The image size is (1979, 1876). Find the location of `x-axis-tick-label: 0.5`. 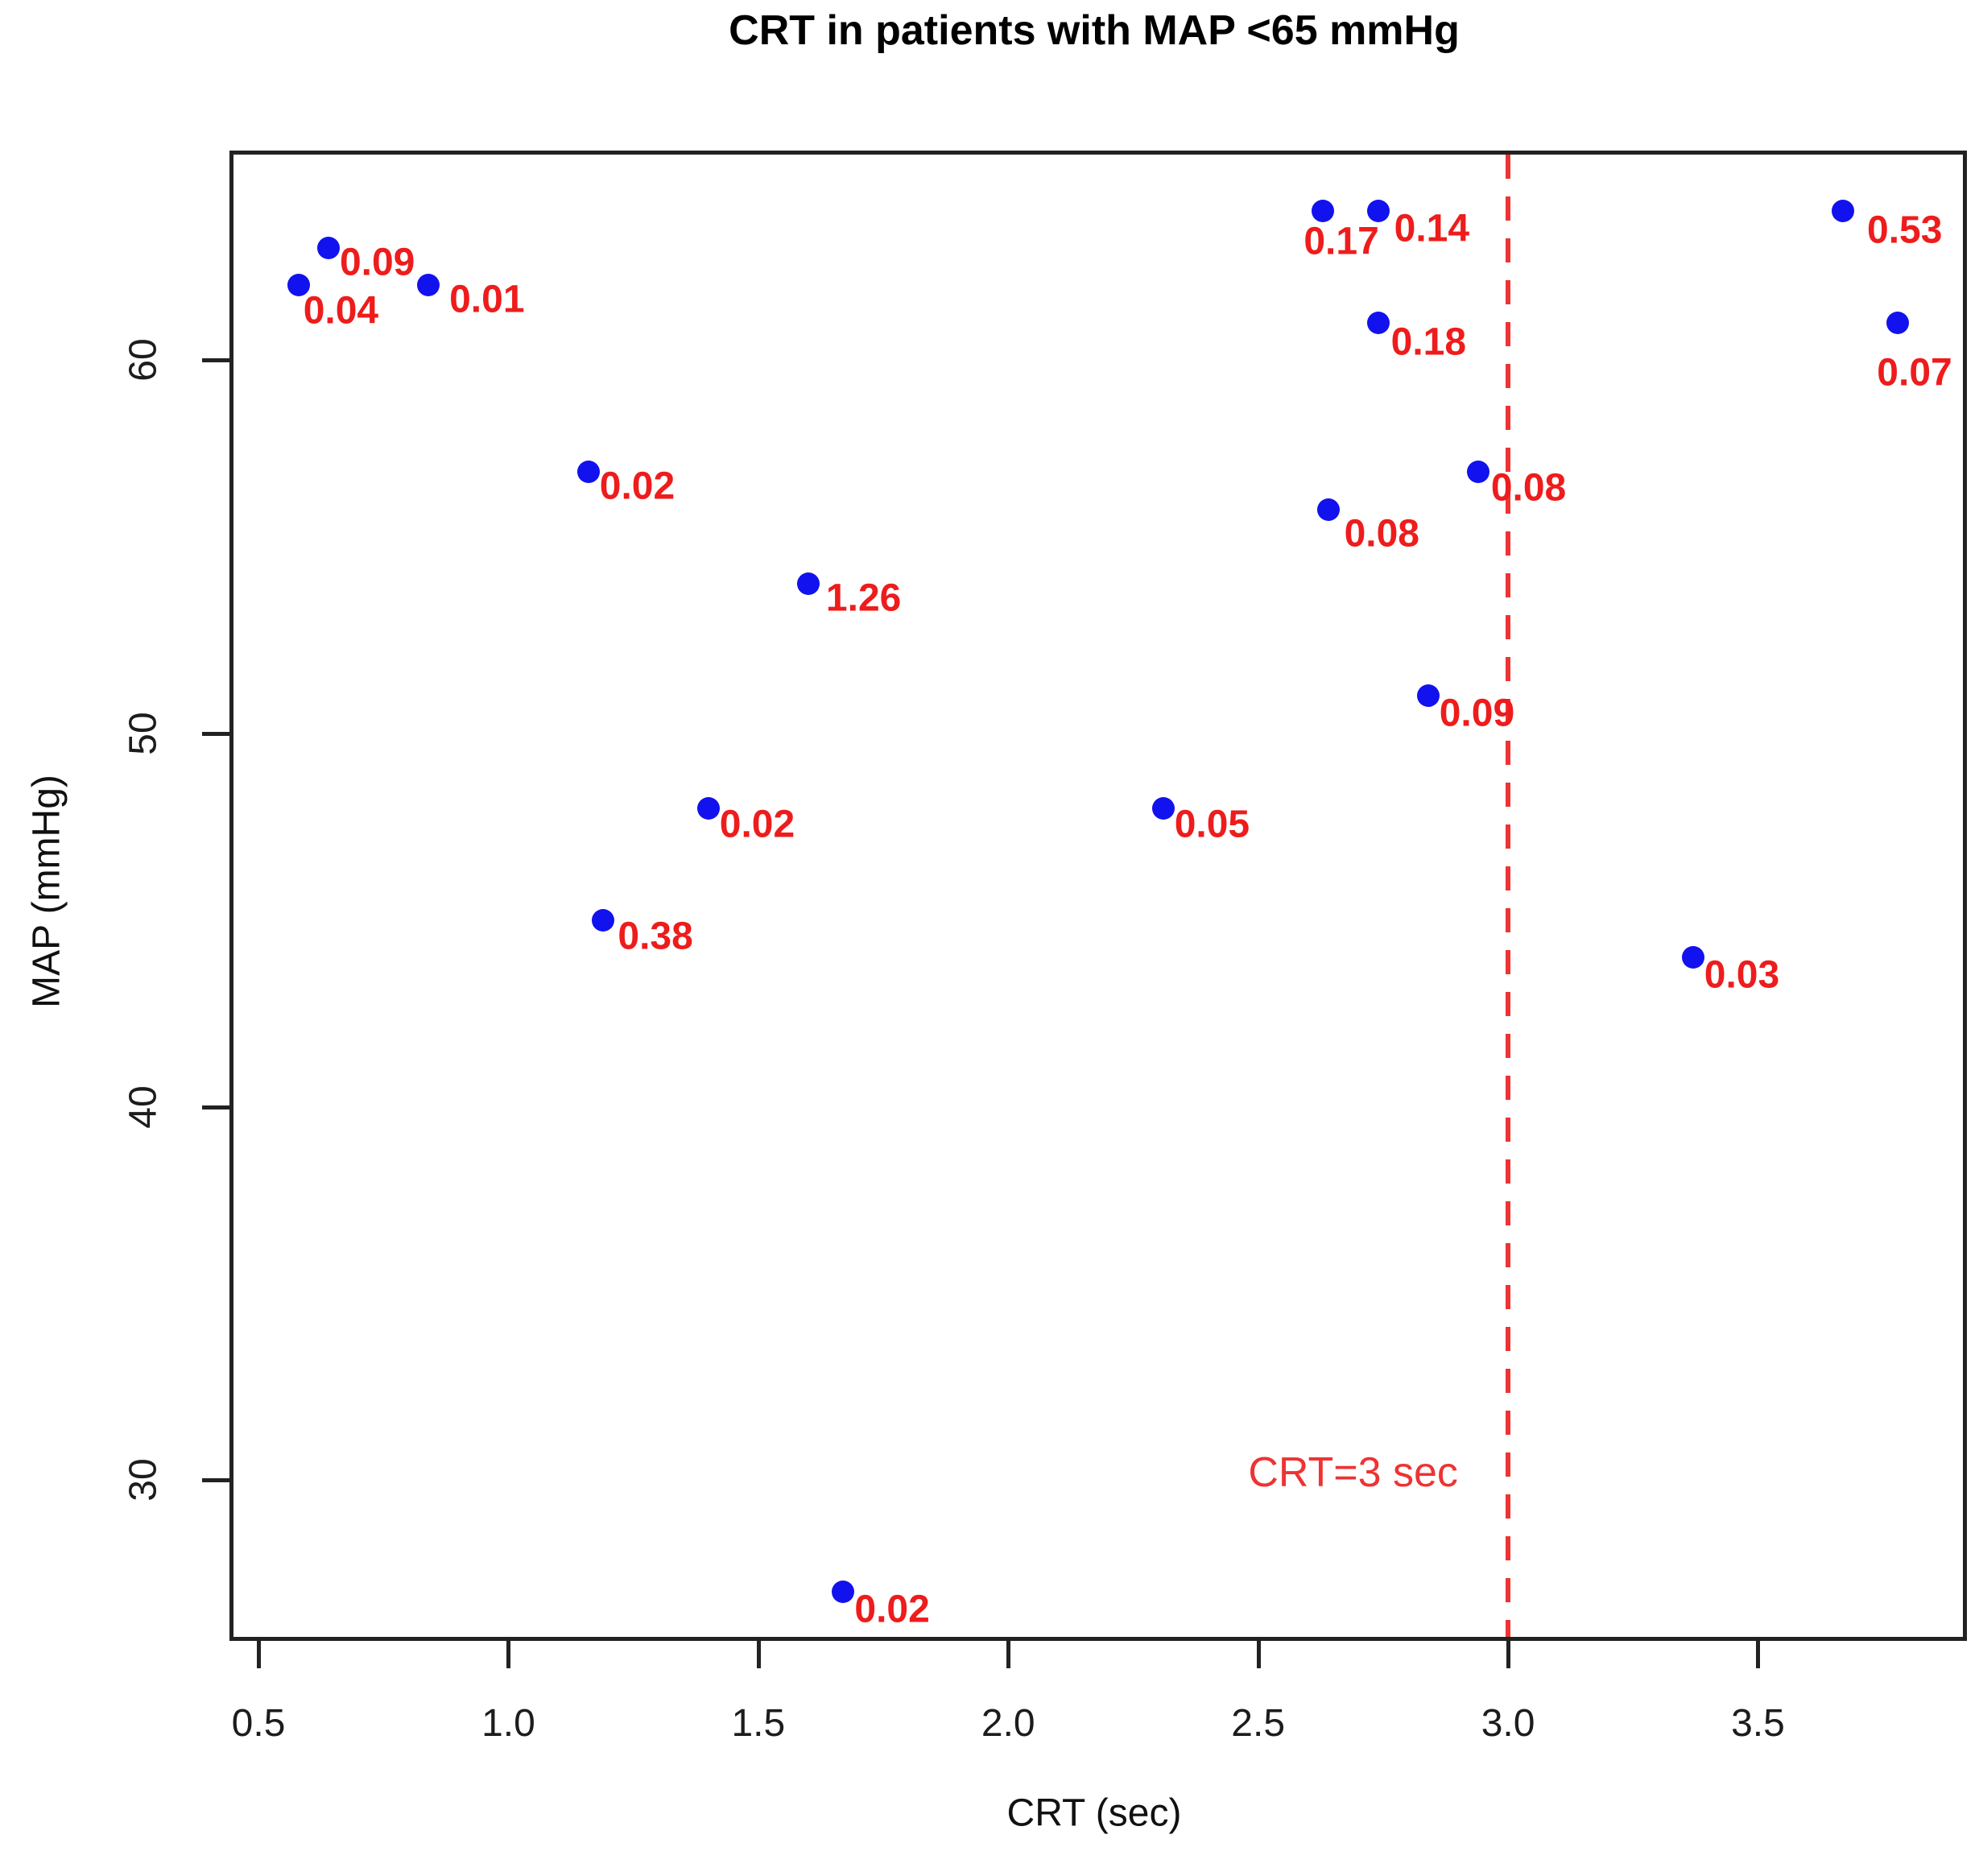

x-axis-tick-label: 0.5 is located at coordinates (258, 1723).